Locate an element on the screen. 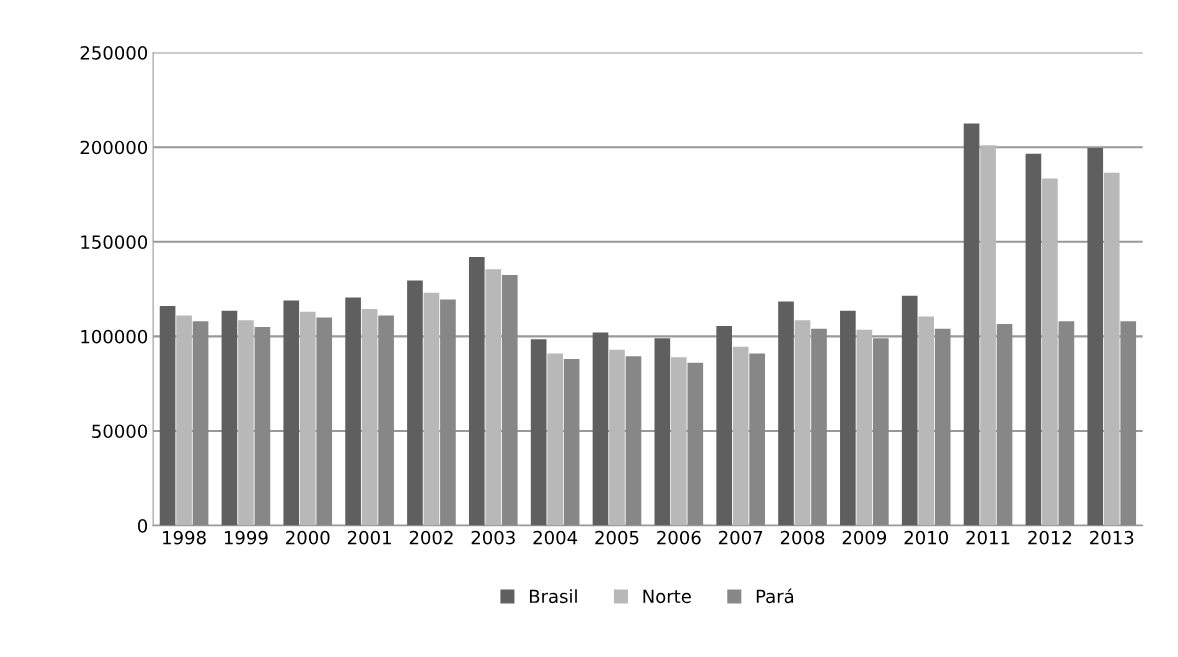 The height and width of the screenshot is (657, 1178). y-tick-label: 200000 is located at coordinates (114, 147).